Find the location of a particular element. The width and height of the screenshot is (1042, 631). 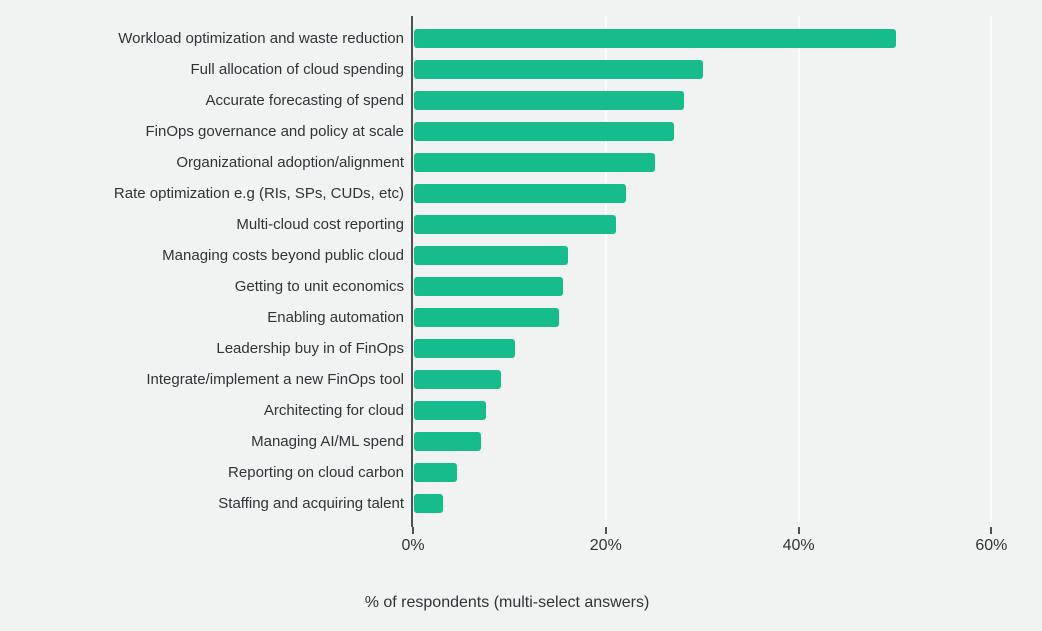

category-label: Organizational adoption/alignment is located at coordinates (290, 162).